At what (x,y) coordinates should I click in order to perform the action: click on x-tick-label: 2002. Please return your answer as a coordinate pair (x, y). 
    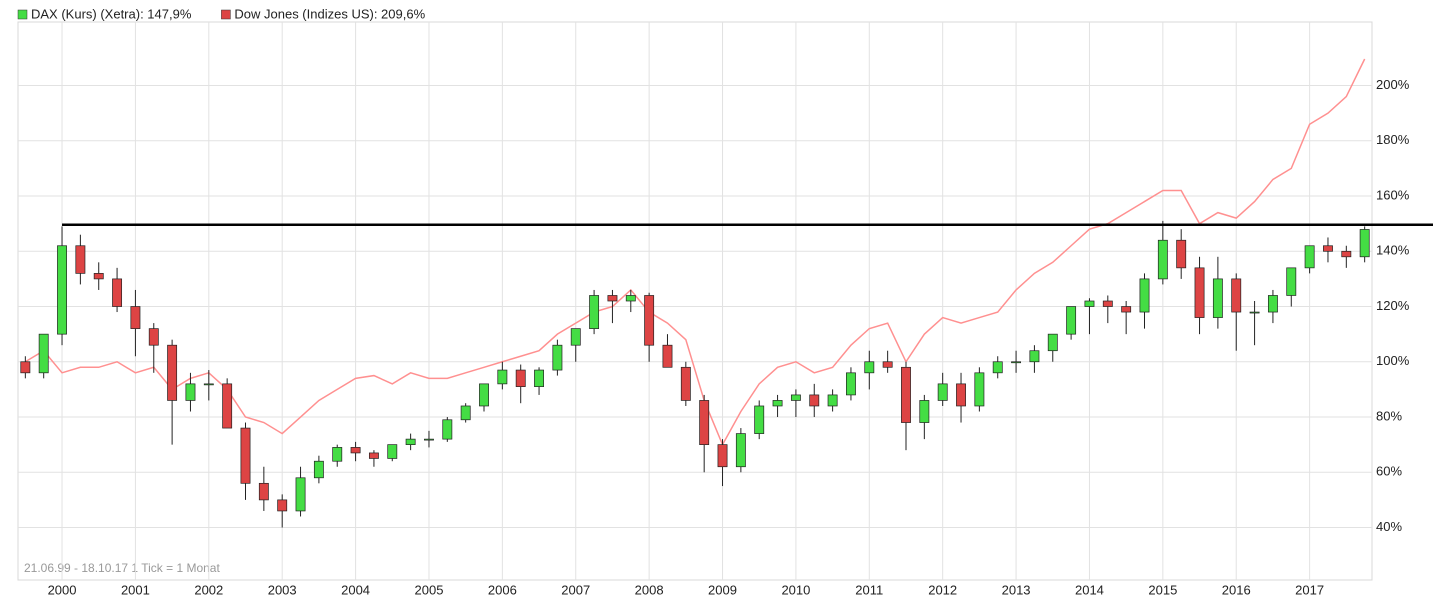
    Looking at the image, I should click on (208, 589).